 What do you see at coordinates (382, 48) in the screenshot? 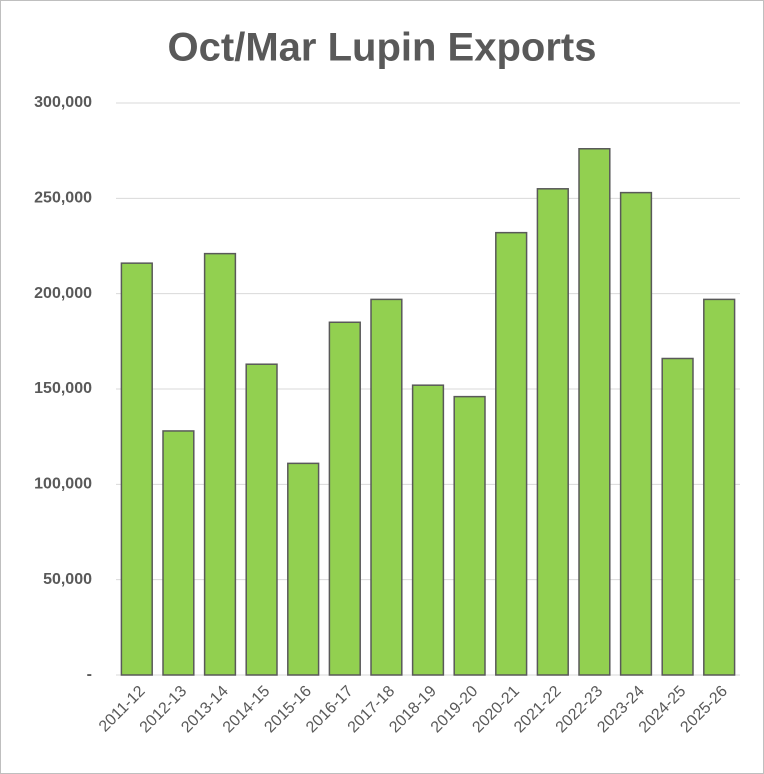
I see `chart-title: Oct/Mar Lupin Exports` at bounding box center [382, 48].